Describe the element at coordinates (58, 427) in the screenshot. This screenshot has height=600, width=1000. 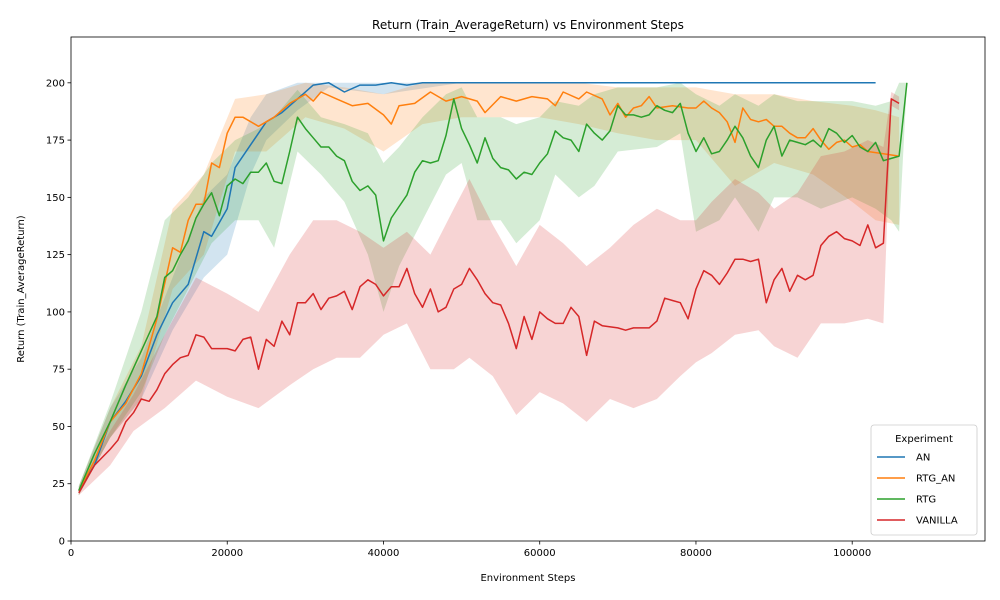
I see `y-tick-label: 50` at that location.